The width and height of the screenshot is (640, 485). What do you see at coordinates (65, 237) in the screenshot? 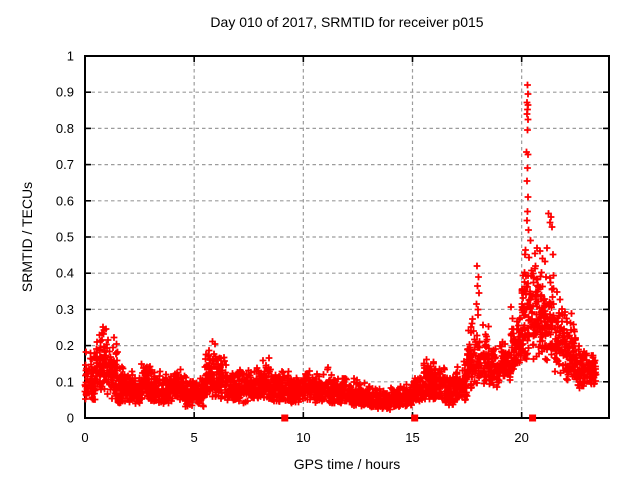
I see `y-tick-label: 0.5` at bounding box center [65, 237].